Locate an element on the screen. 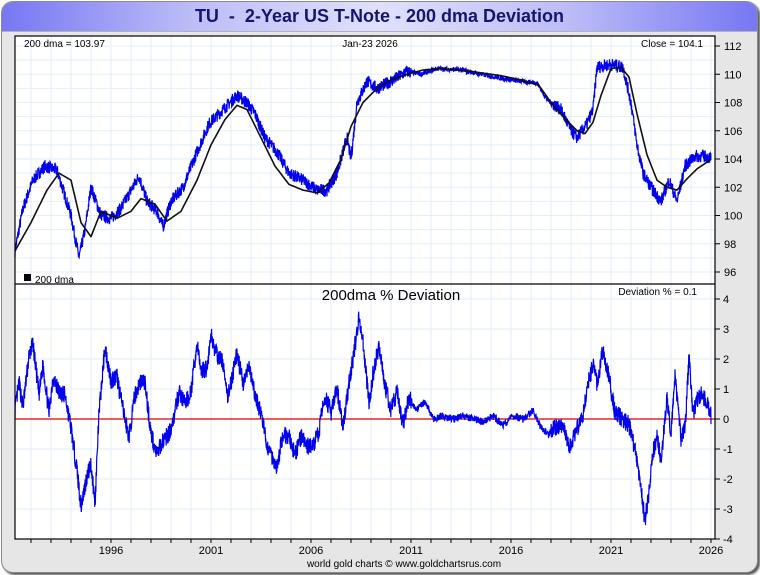 Image resolution: width=760 pixels, height=575 pixels. deviation-ytick-label: 0 is located at coordinates (726, 420).